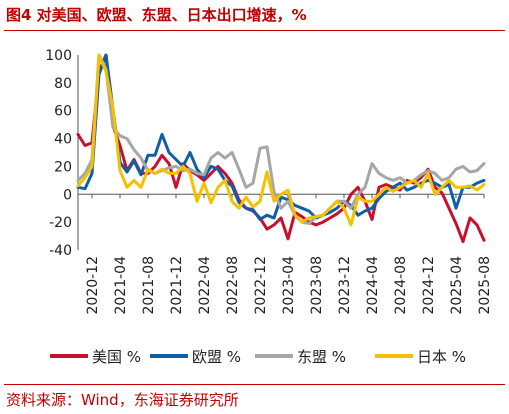 This screenshot has height=414, width=509. What do you see at coordinates (63, 167) in the screenshot?
I see `y-tick-label: 20` at bounding box center [63, 167].